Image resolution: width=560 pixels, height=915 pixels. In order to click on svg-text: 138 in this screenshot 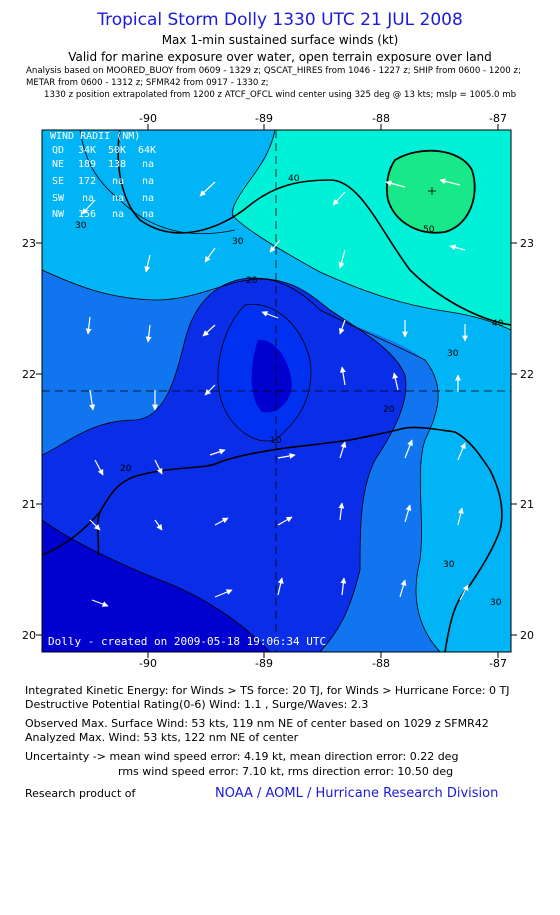, I will do `click(117, 164)`.